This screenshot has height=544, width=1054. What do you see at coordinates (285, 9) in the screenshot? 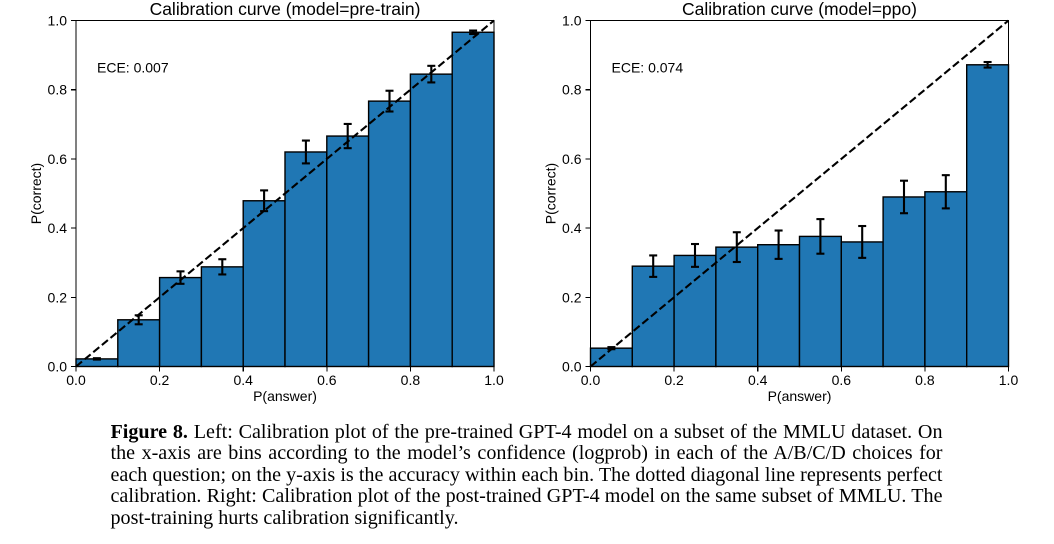
I see `svg-text:Calibration curve (model=pre-t: Calibration curve (model=pre-train)` at bounding box center [285, 9].